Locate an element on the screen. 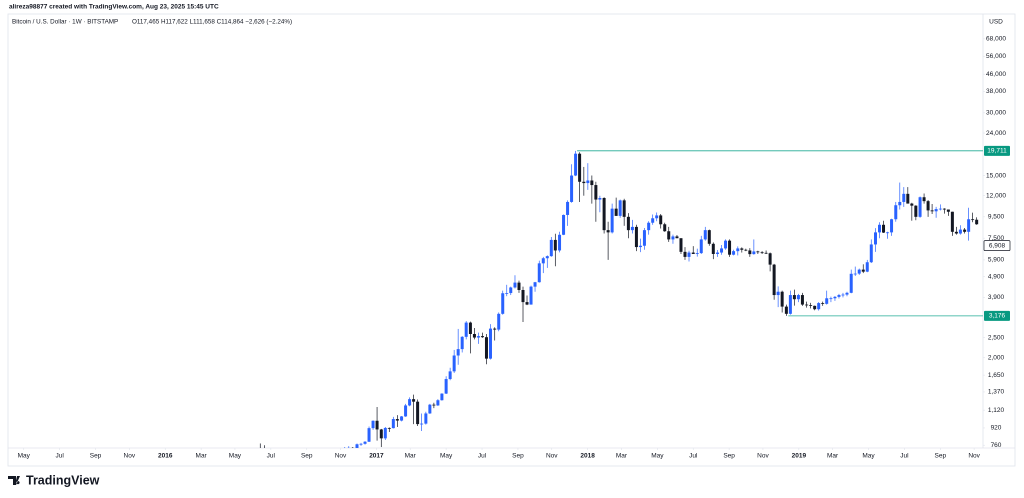 The height and width of the screenshot is (498, 1024). currency-label: USD is located at coordinates (996, 22).